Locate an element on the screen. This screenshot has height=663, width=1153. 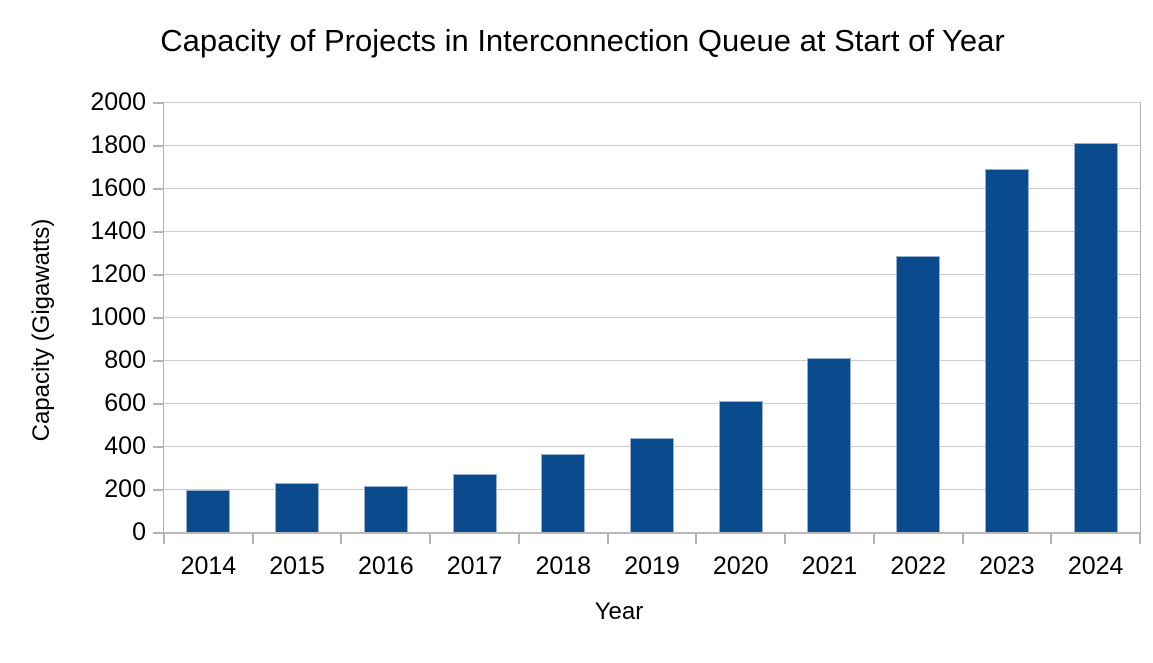
bar-2019 is located at coordinates (652, 485).